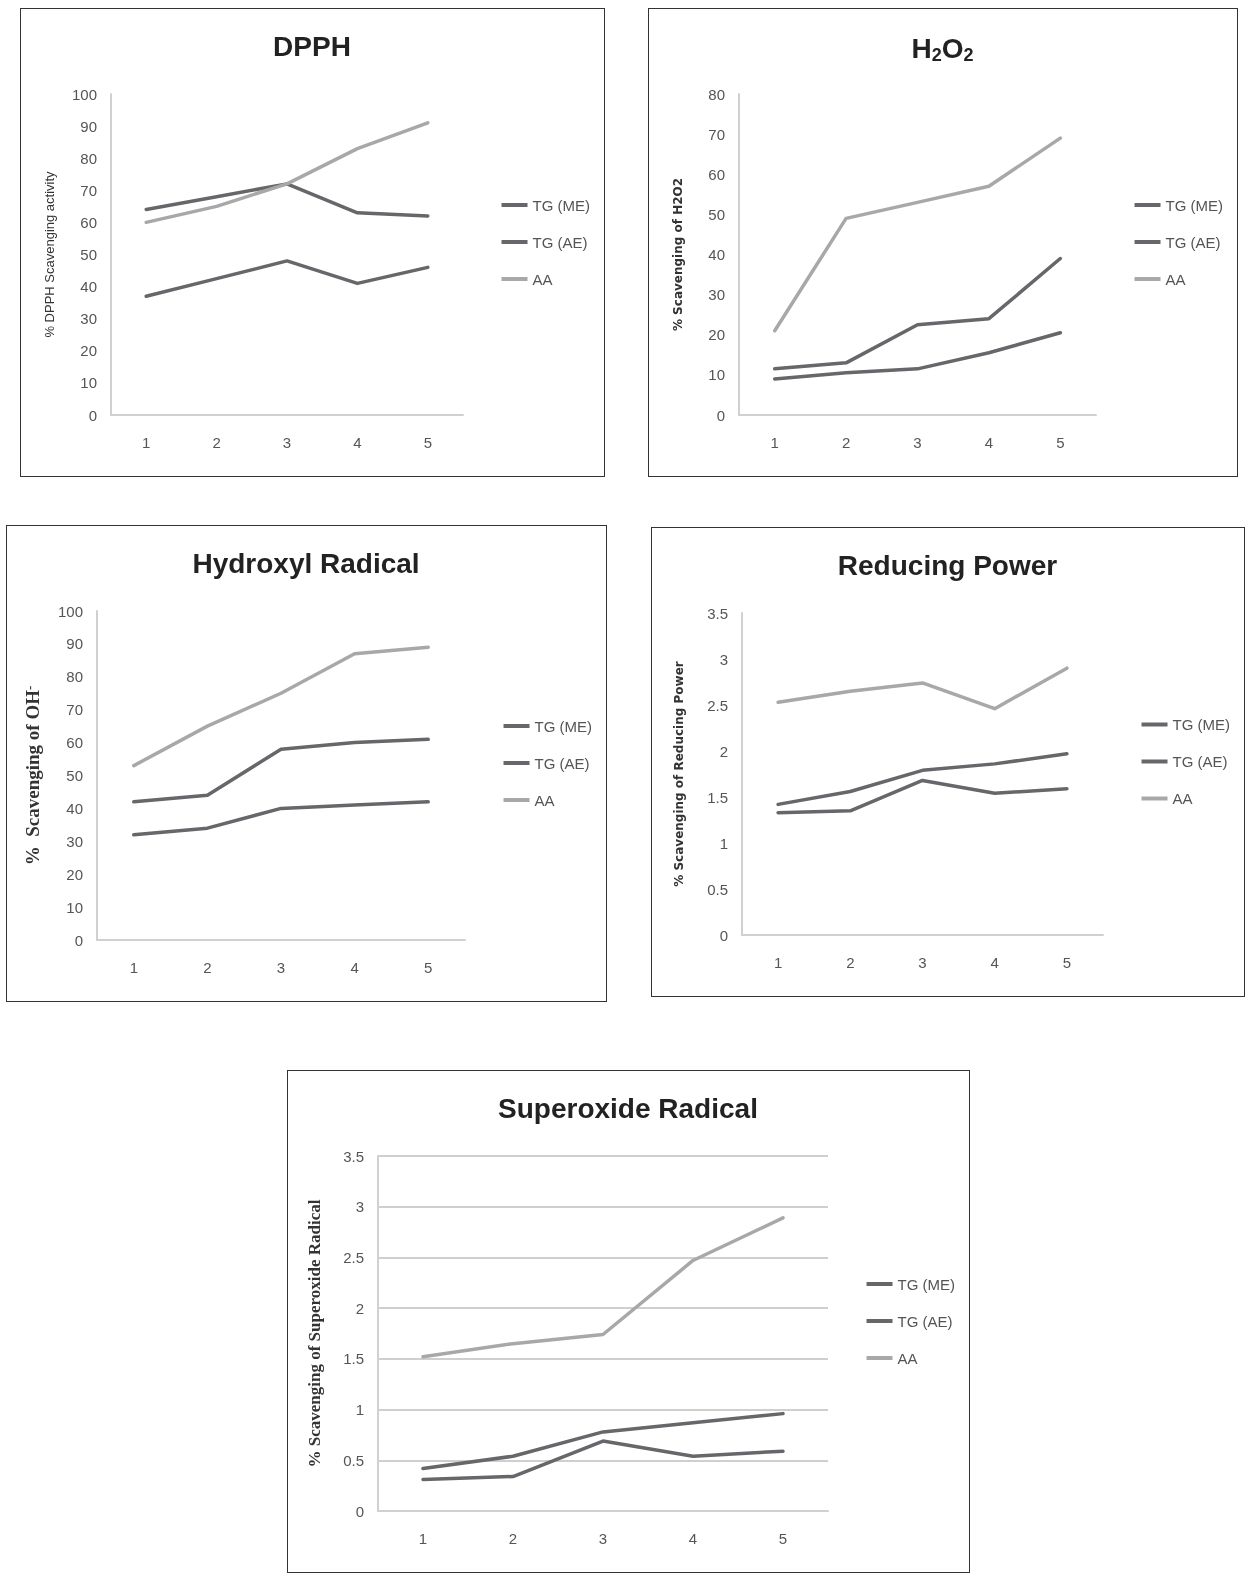 The width and height of the screenshot is (1250, 1575). What do you see at coordinates (312, 46) in the screenshot?
I see `chart-title: DPPH` at bounding box center [312, 46].